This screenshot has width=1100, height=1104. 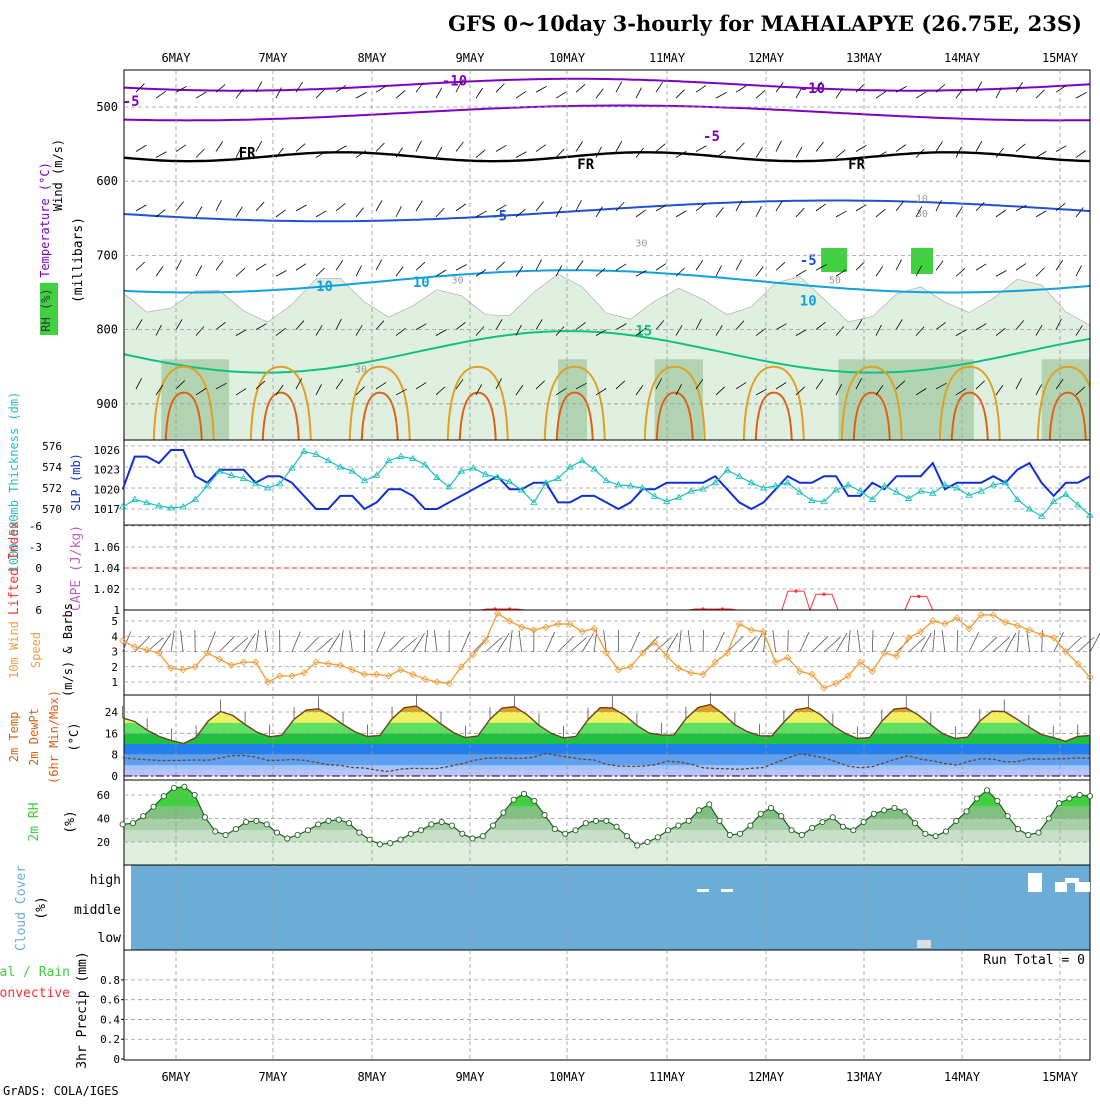 What do you see at coordinates (76, 568) in the screenshot?
I see `cape-ylabel: CAPE (J/kg)` at bounding box center [76, 568].